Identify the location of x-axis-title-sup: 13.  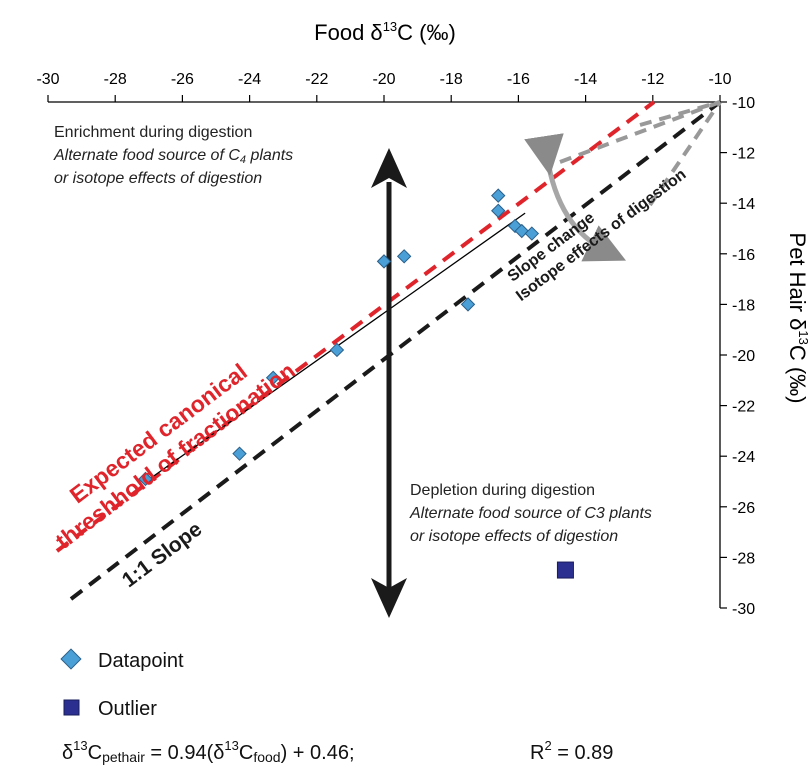
(390, 26).